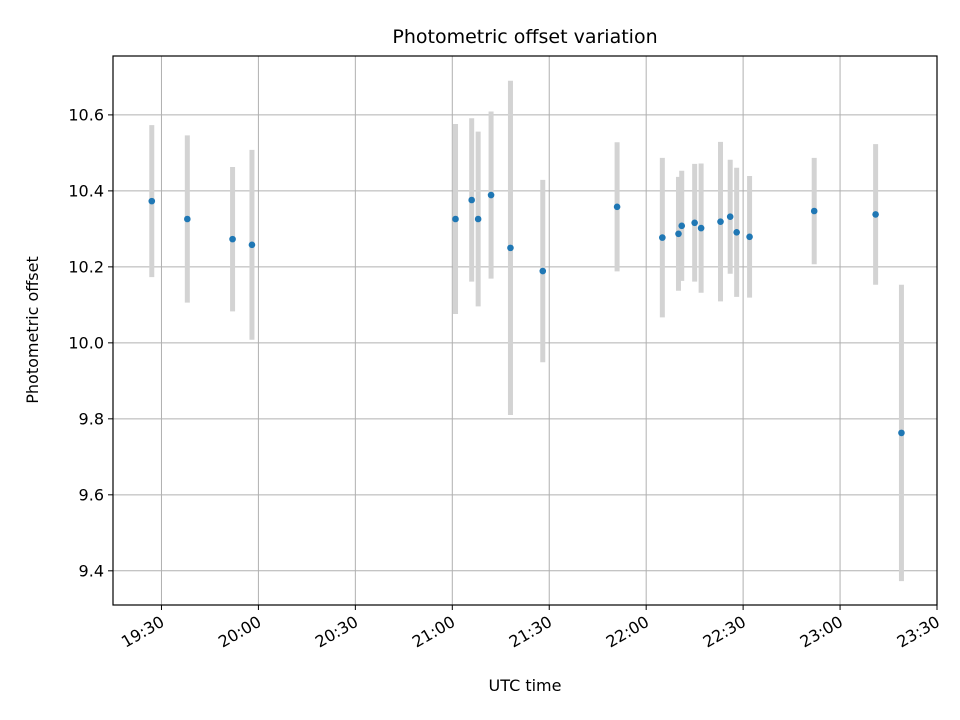 This screenshot has width=960, height=720. I want to click on y-tick-label: 10.6, so click(86, 114).